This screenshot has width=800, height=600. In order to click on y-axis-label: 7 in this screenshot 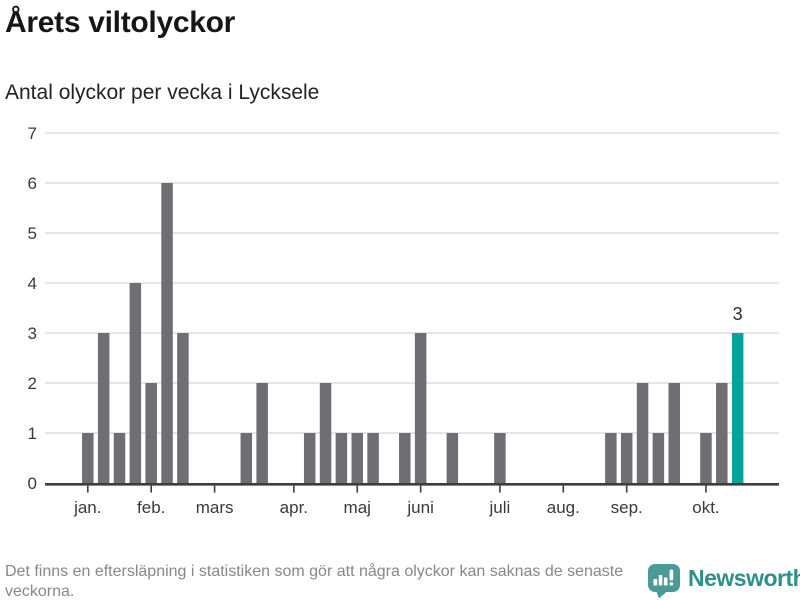, I will do `click(32, 133)`.